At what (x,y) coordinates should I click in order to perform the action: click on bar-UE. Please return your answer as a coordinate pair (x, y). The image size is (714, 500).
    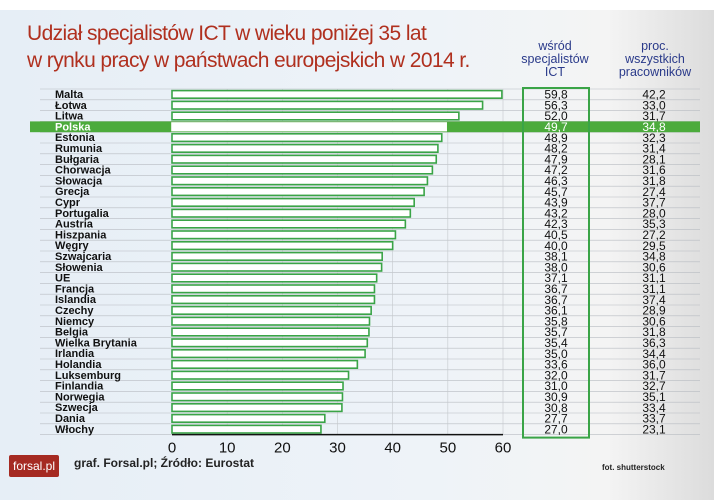
    Looking at the image, I should click on (274, 278).